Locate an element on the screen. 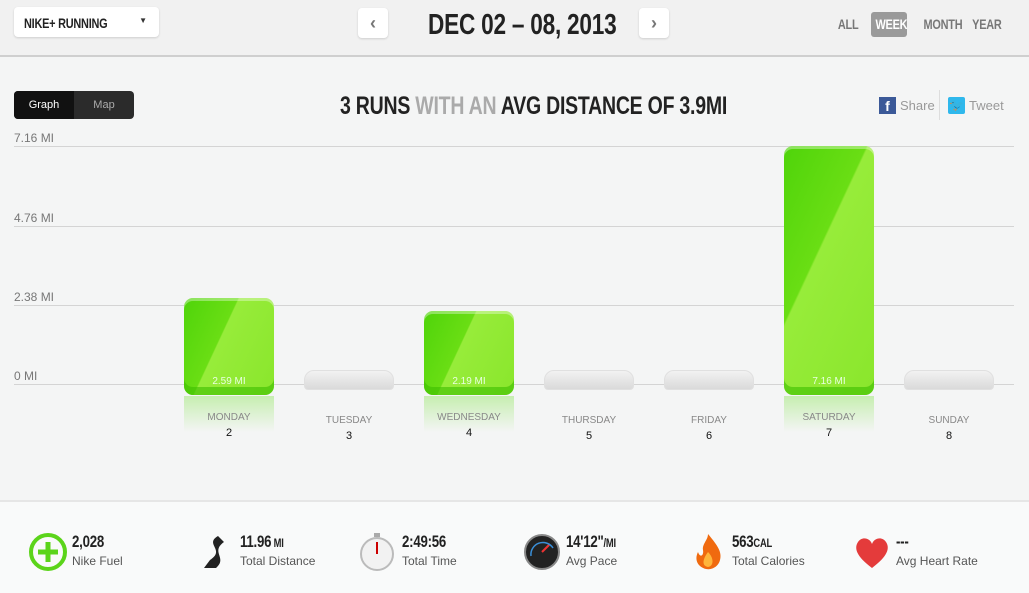 The height and width of the screenshot is (593, 1029). summary-connector: WITH AN is located at coordinates (456, 106).